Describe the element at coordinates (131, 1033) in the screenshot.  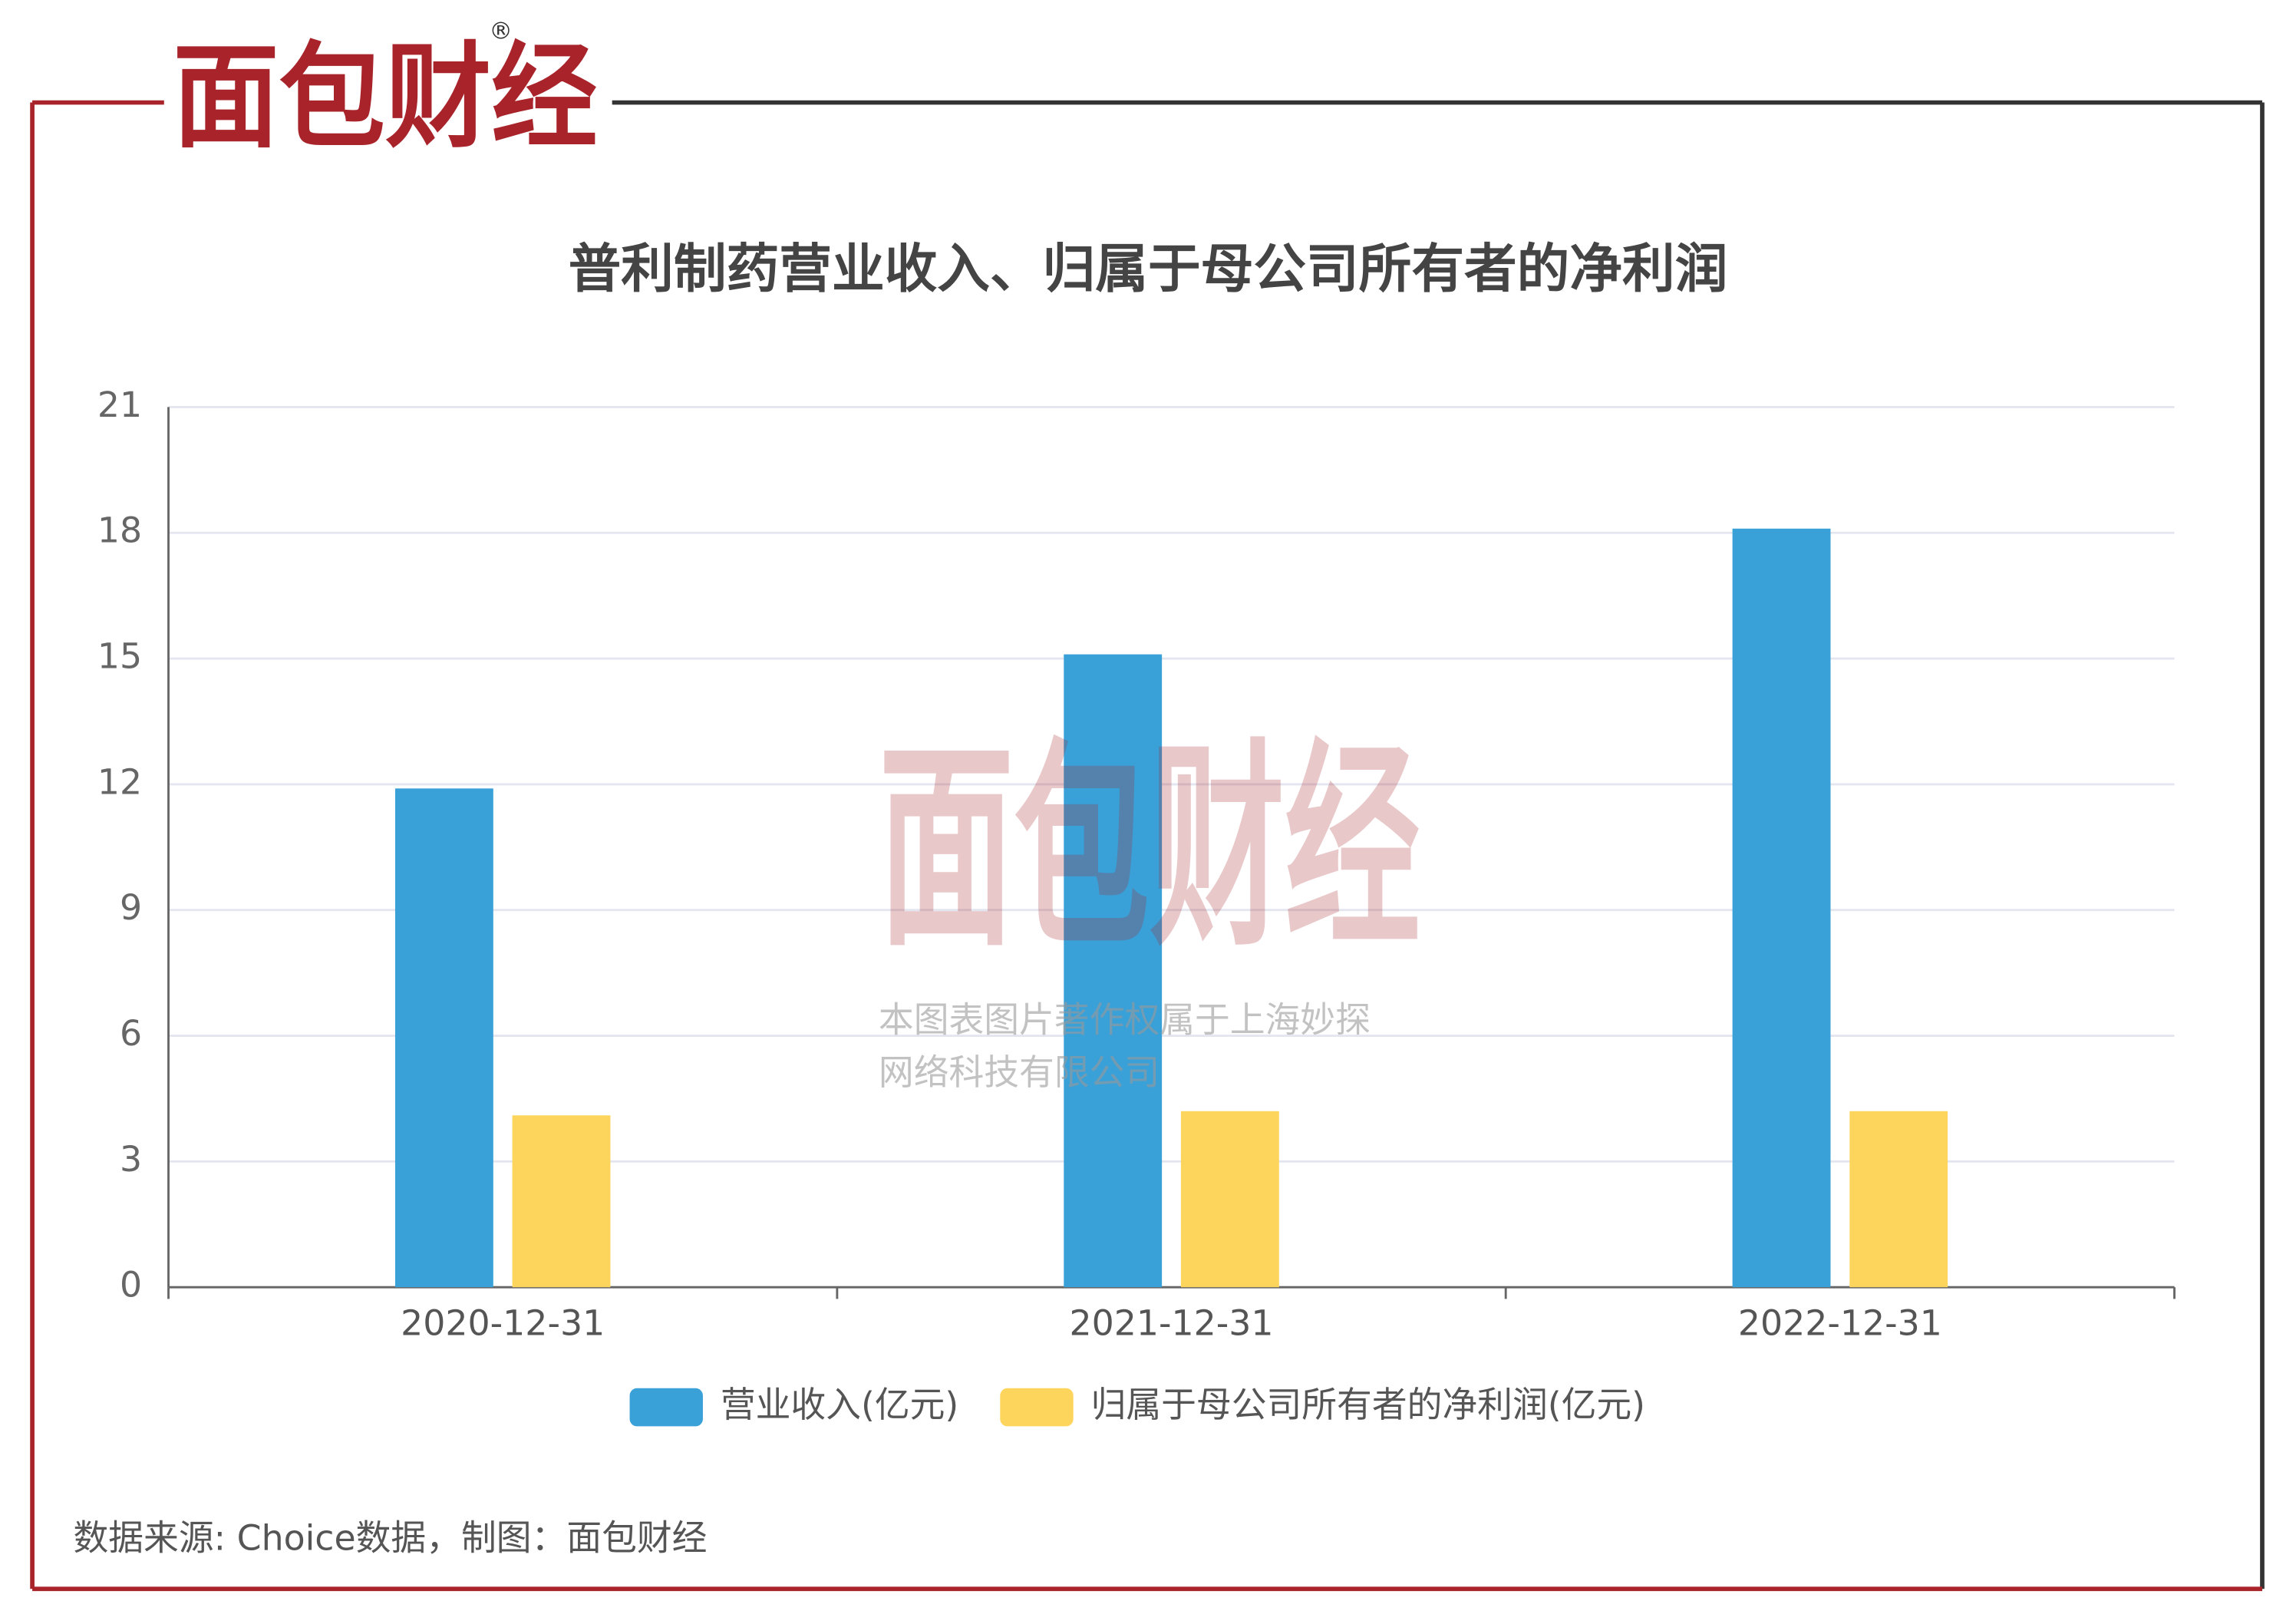
I see `y-tick-label: 6` at that location.